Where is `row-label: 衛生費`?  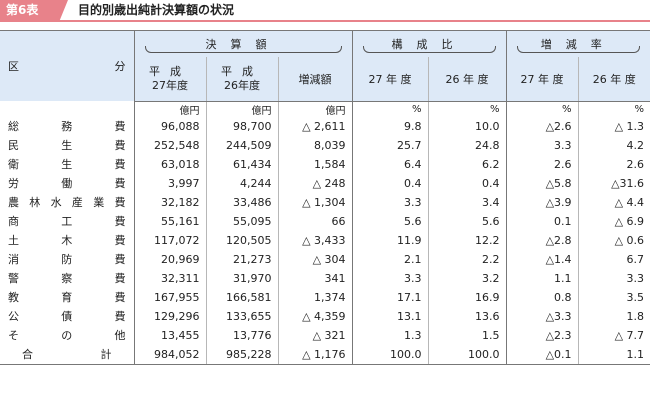
row-label: 衛生費 is located at coordinates (67, 164).